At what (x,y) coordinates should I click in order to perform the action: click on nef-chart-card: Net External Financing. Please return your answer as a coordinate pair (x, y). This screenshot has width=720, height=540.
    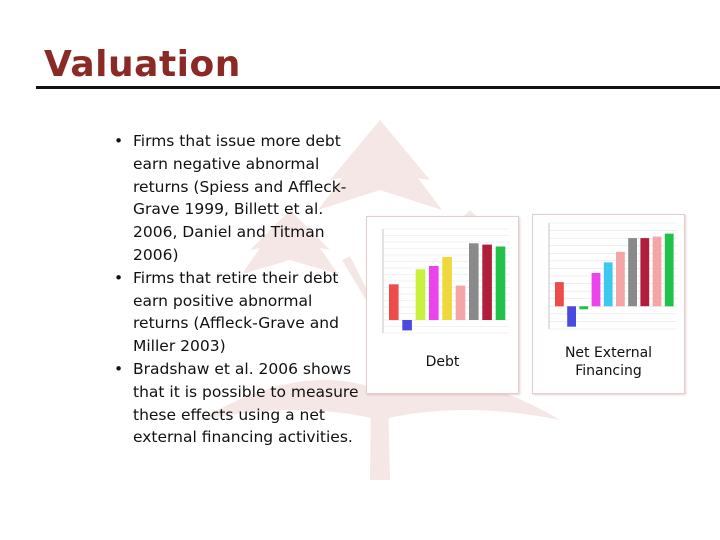
    Looking at the image, I should click on (608, 304).